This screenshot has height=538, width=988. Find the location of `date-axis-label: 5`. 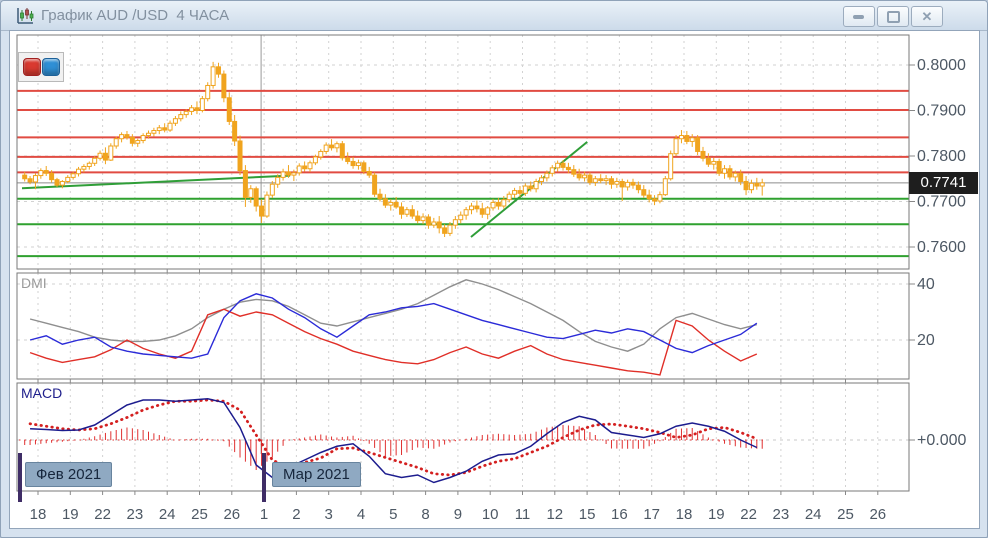

date-axis-label: 5 is located at coordinates (393, 514).